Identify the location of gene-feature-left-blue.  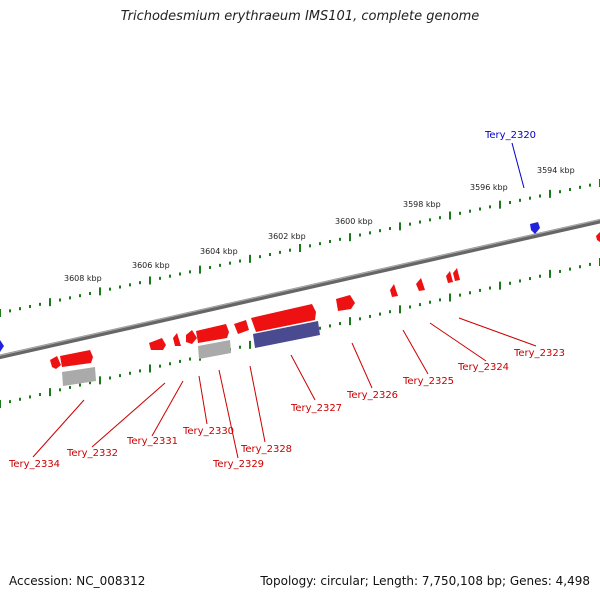
(2, 346).